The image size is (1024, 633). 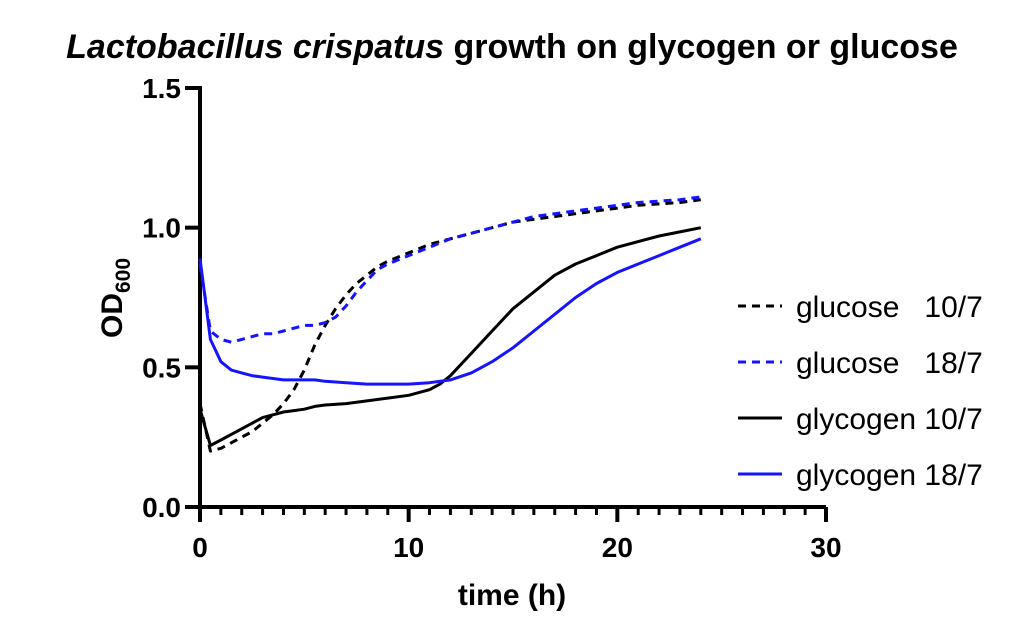 I want to click on legend-label: glucose 10/7, so click(x=889, y=307).